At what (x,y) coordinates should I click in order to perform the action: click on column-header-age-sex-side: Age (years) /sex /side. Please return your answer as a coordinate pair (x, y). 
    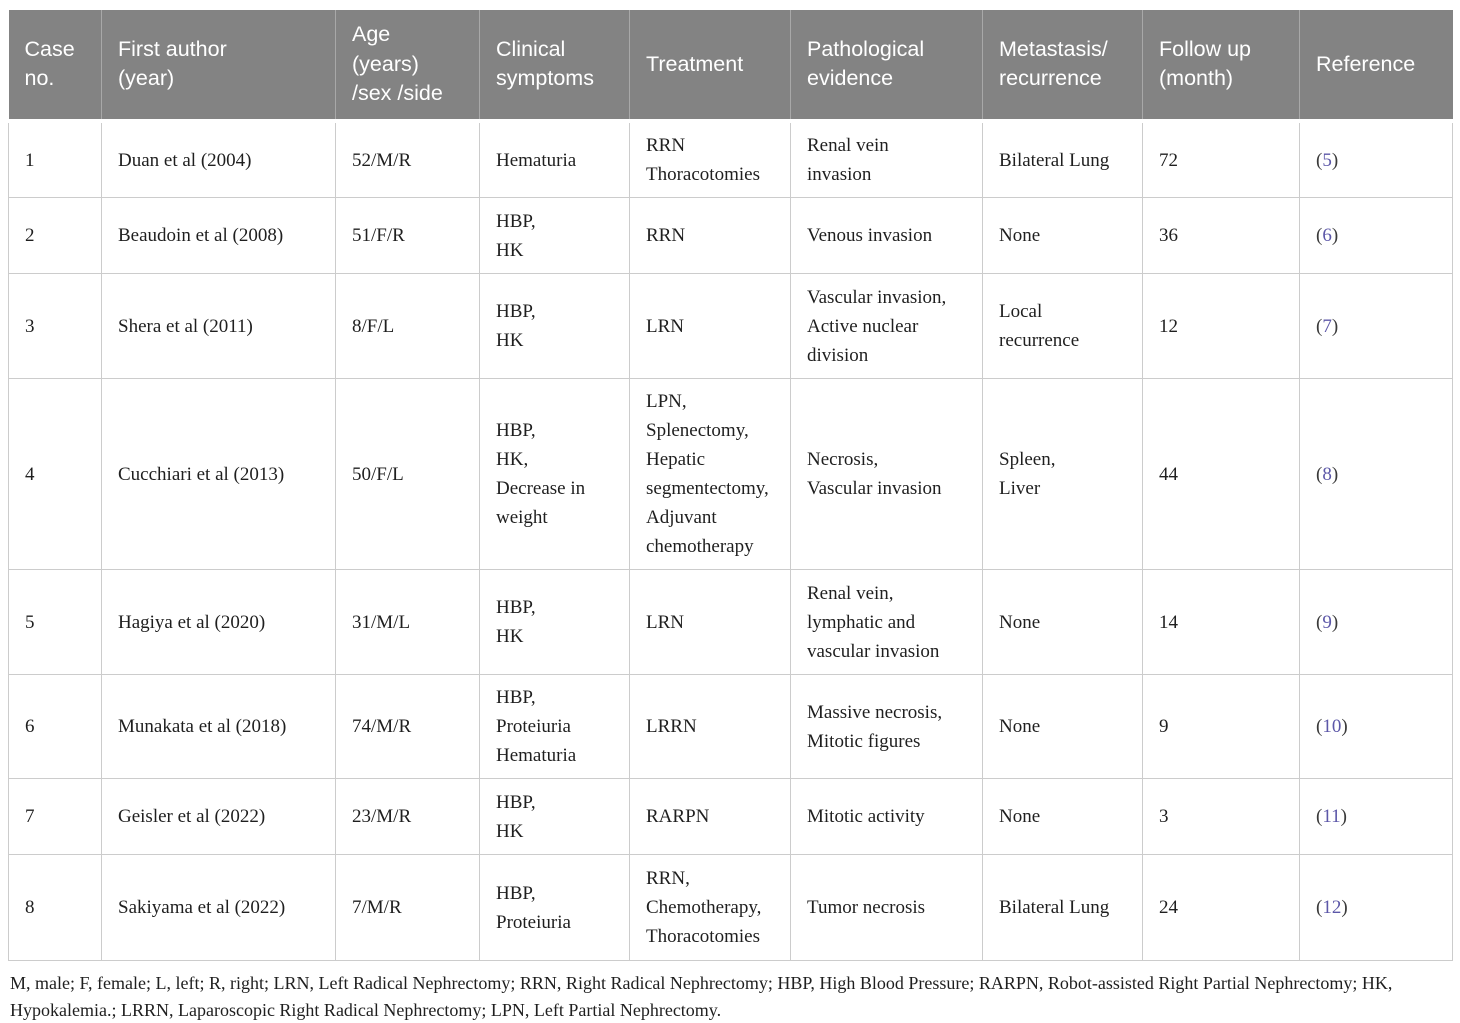
    Looking at the image, I should click on (407, 66).